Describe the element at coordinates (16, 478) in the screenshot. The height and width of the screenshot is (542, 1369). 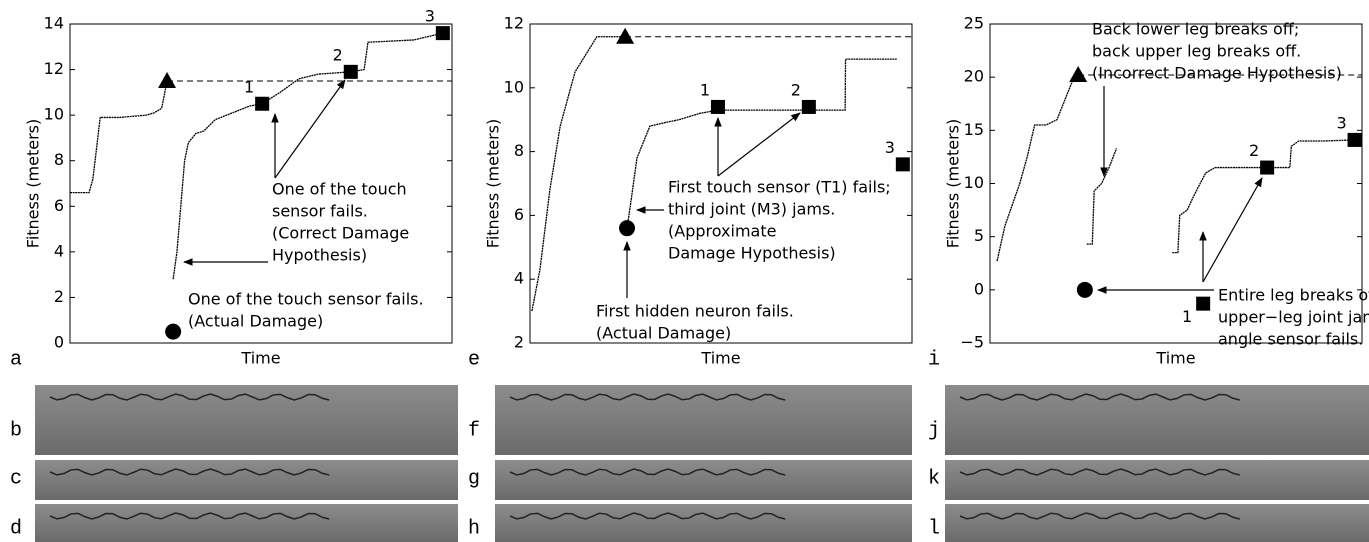
I see `panel-letter: c` at that location.